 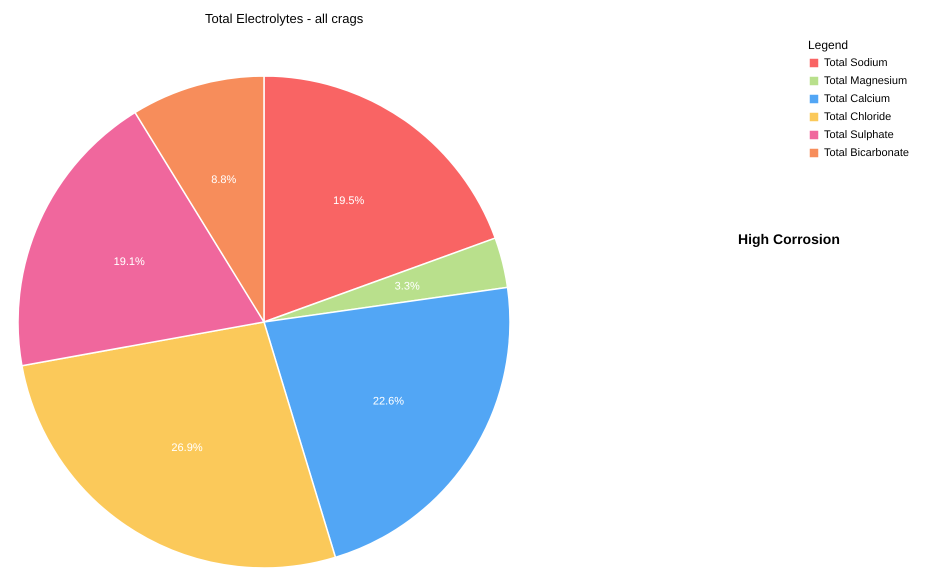 I want to click on legend-label: Total Chloride, so click(x=858, y=117).